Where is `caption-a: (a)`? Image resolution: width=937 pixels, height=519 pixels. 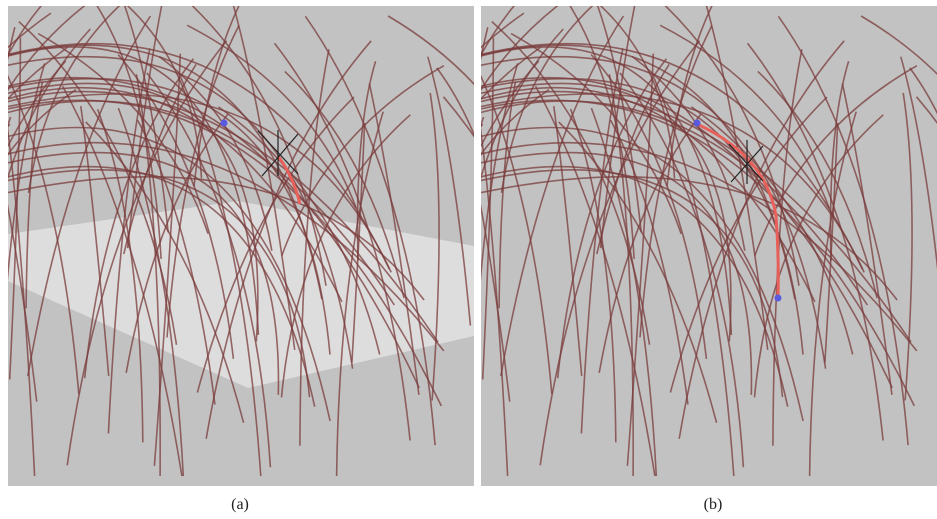 caption-a: (a) is located at coordinates (240, 504).